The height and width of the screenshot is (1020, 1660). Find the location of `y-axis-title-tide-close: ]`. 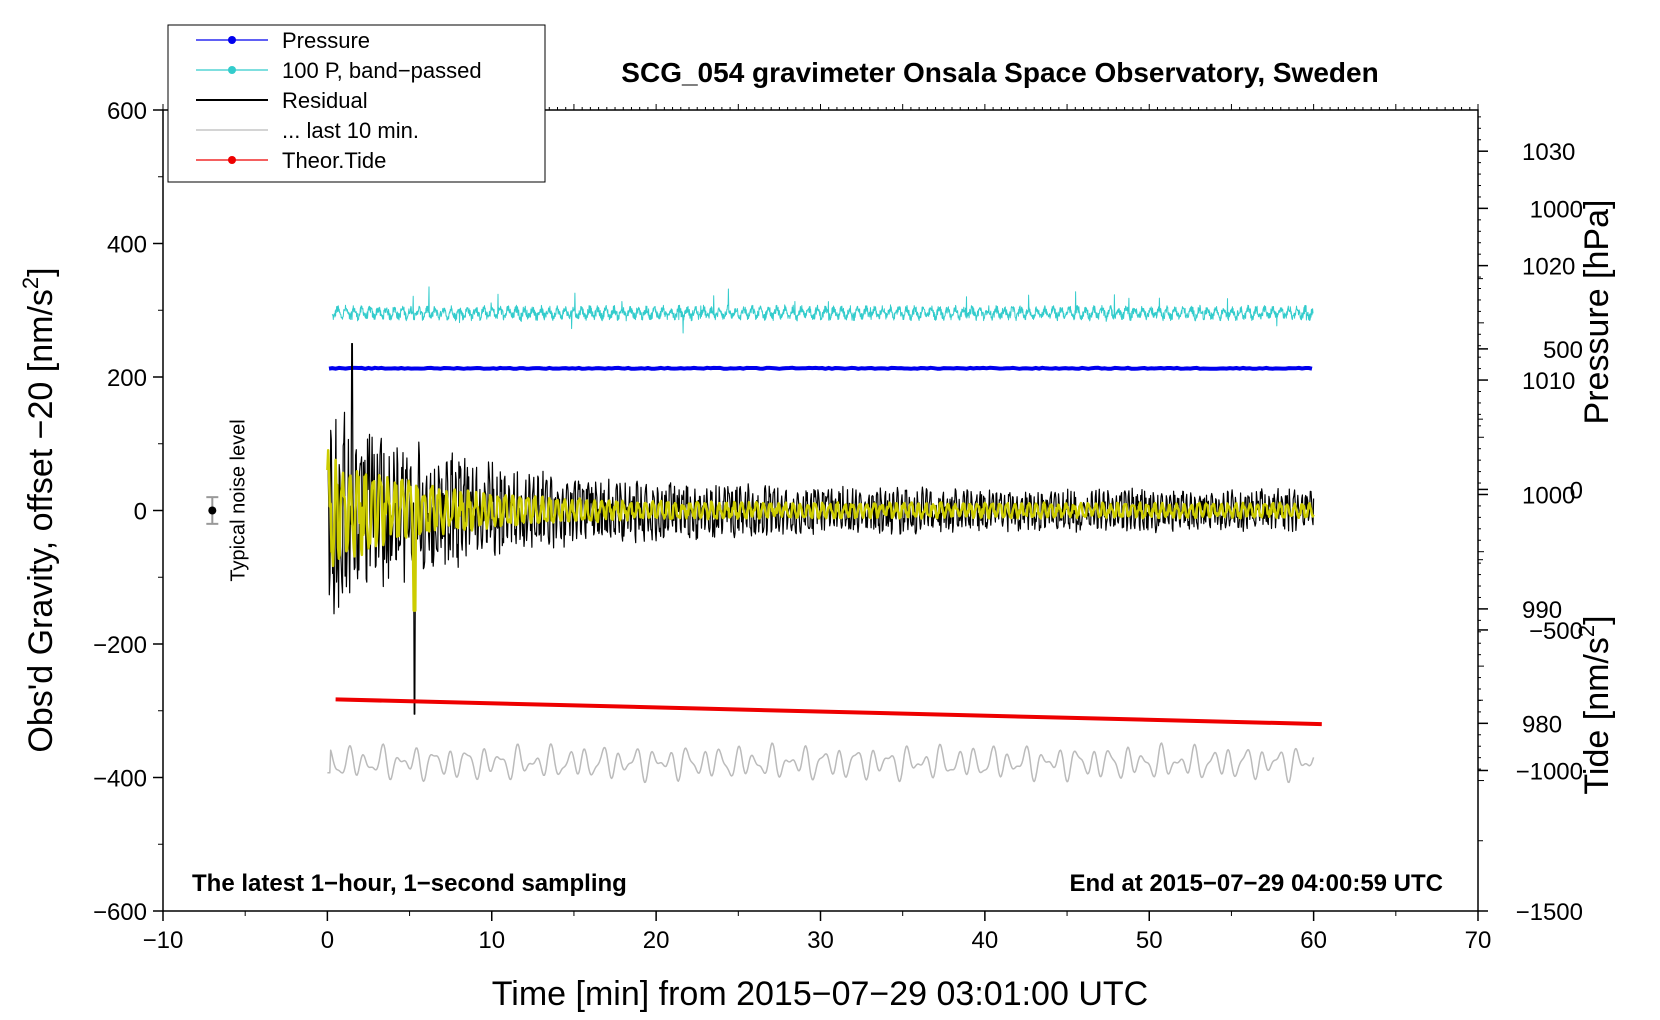

y-axis-title-tide-close: ] is located at coordinates (1597, 619).